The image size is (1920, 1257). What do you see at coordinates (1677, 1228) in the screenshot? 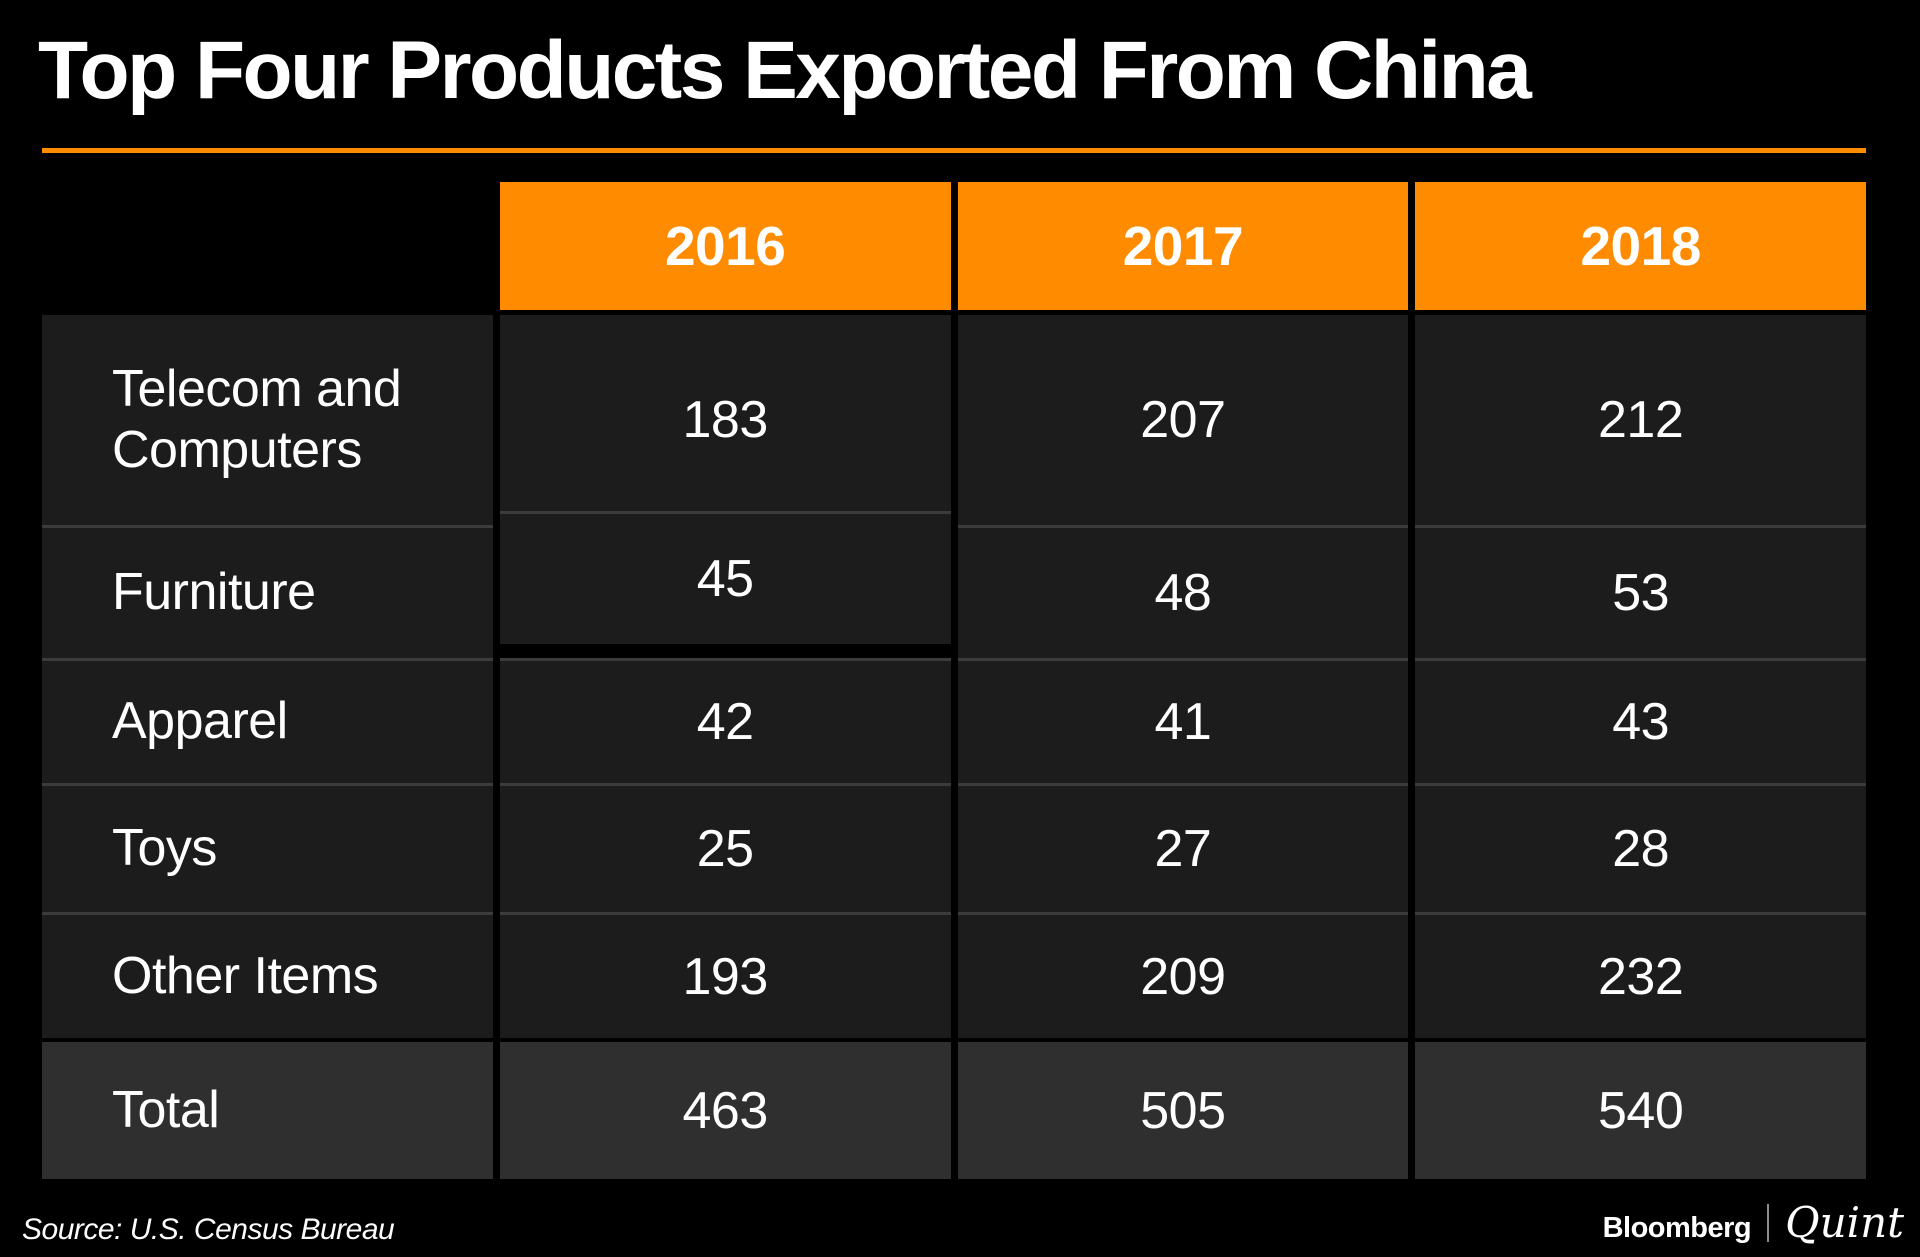
I see `bloomberg-logo: Bloomberg` at bounding box center [1677, 1228].